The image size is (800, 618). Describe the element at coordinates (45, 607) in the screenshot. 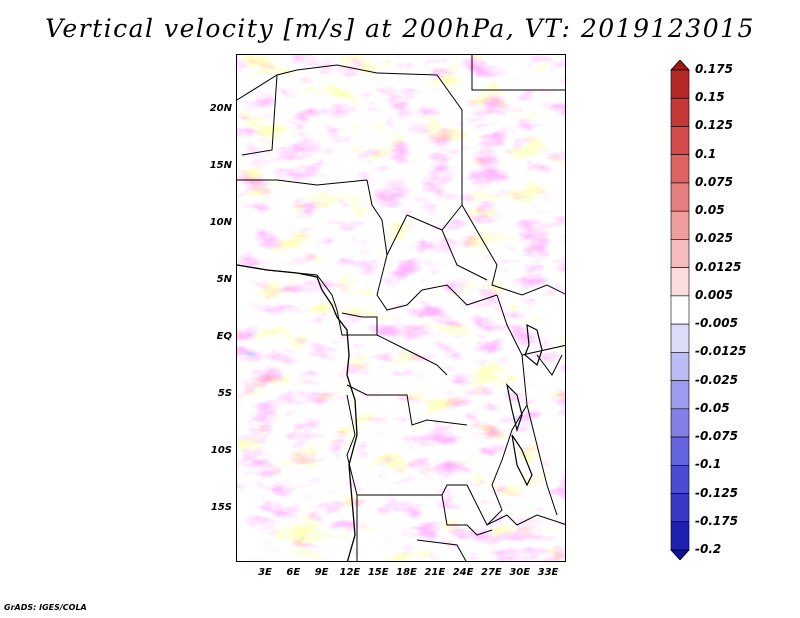

I see `grads-credit: GrADS: IGES/COLA` at that location.